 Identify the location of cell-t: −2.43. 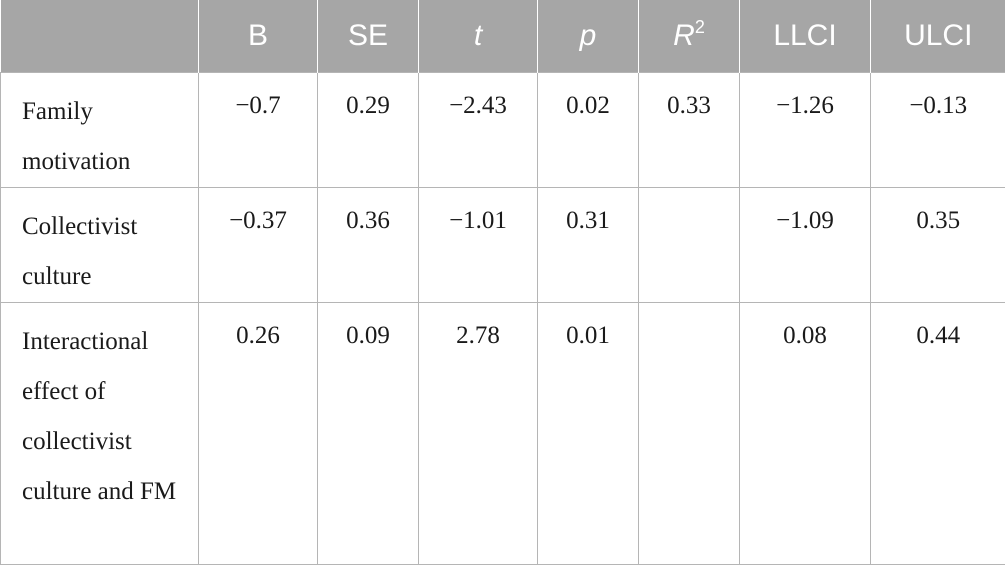
(478, 130).